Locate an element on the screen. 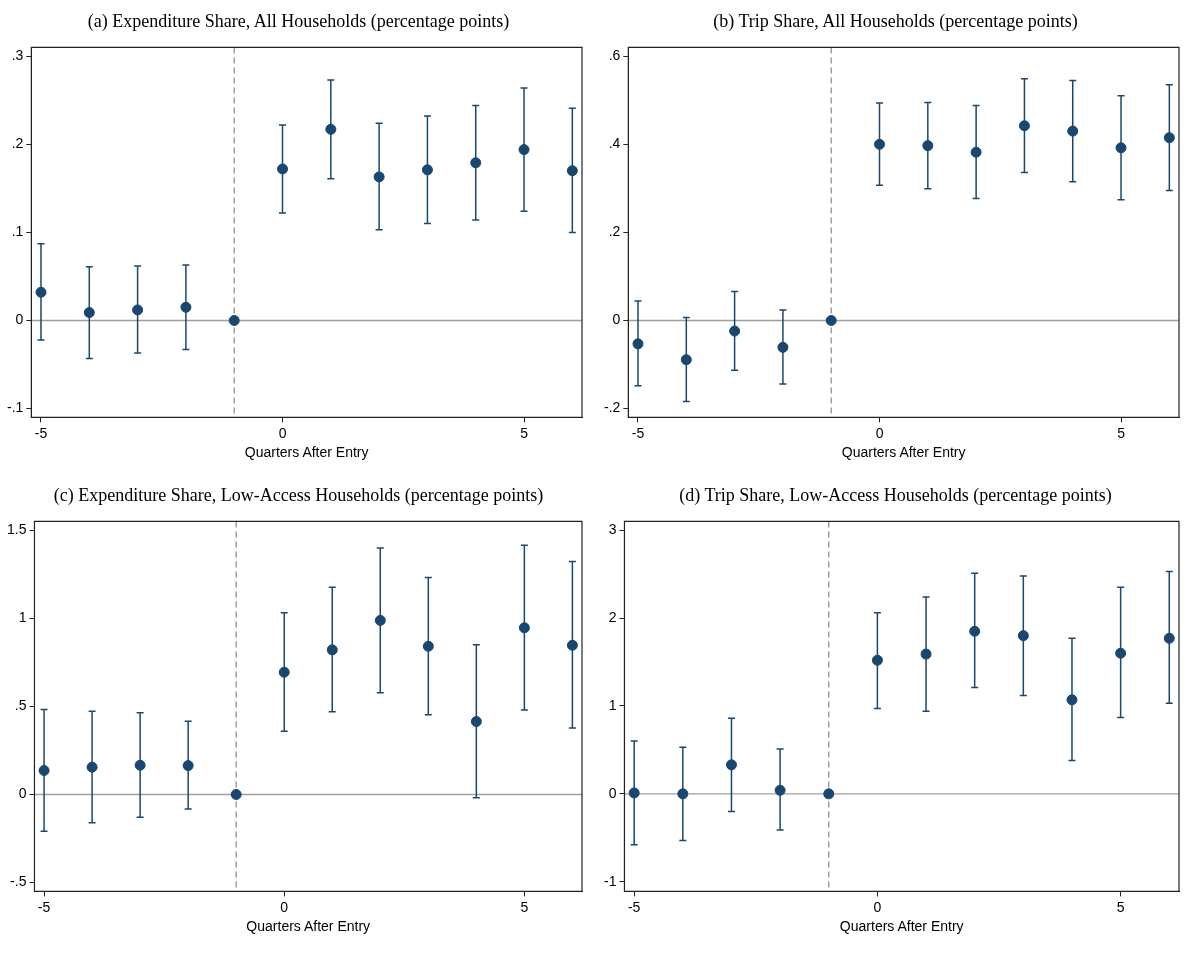  chart-title: (b) Trip Share, All Households (percentage points) is located at coordinates (895, 21).